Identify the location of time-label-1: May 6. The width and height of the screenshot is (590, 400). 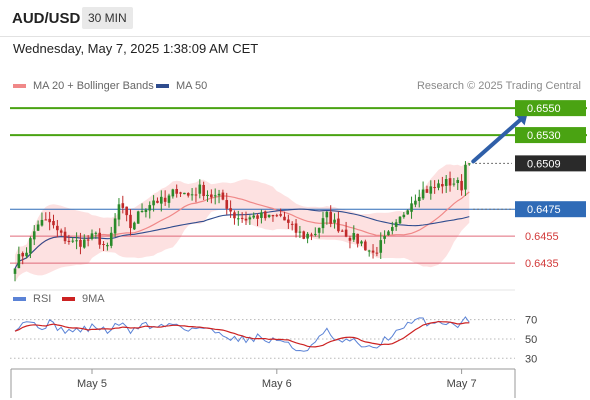
(277, 384).